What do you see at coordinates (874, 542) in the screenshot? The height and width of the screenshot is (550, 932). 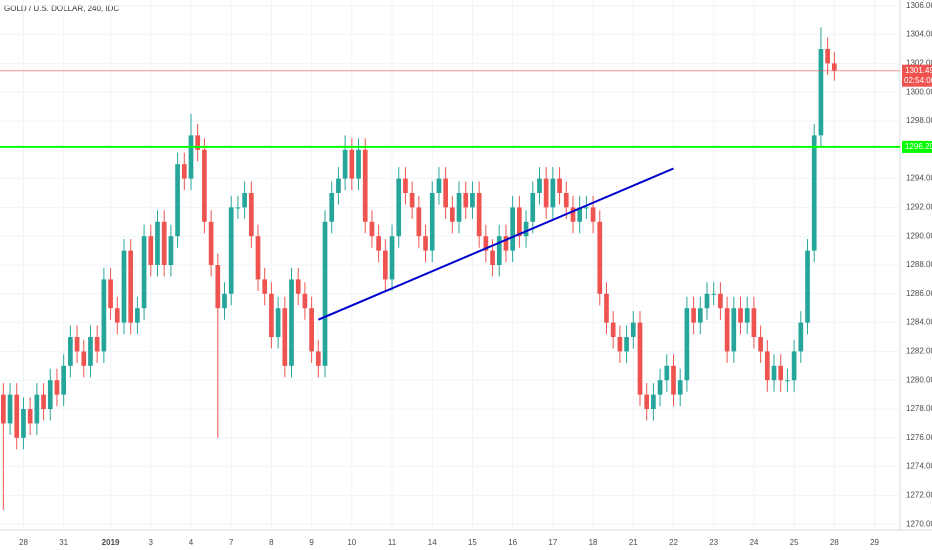 I see `x-tick-label: 29` at bounding box center [874, 542].